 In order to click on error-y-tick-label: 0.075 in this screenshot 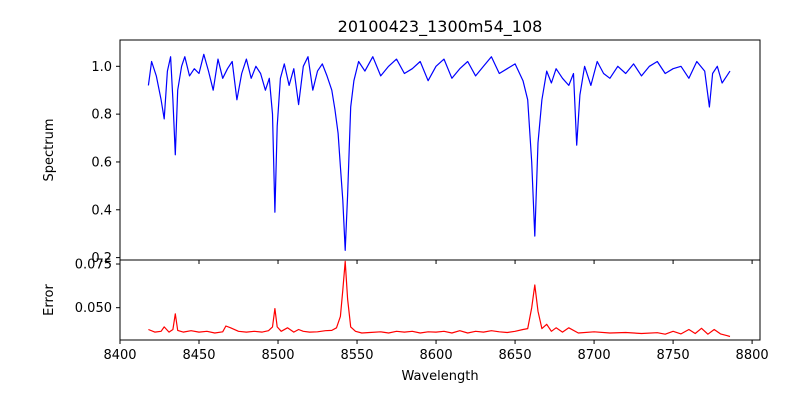, I will do `click(93, 265)`.